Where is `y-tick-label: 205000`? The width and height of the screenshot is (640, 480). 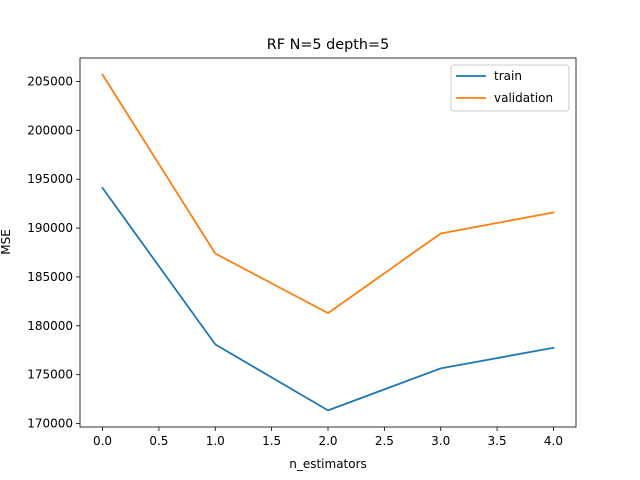
y-tick-label: 205000 is located at coordinates (50, 81).